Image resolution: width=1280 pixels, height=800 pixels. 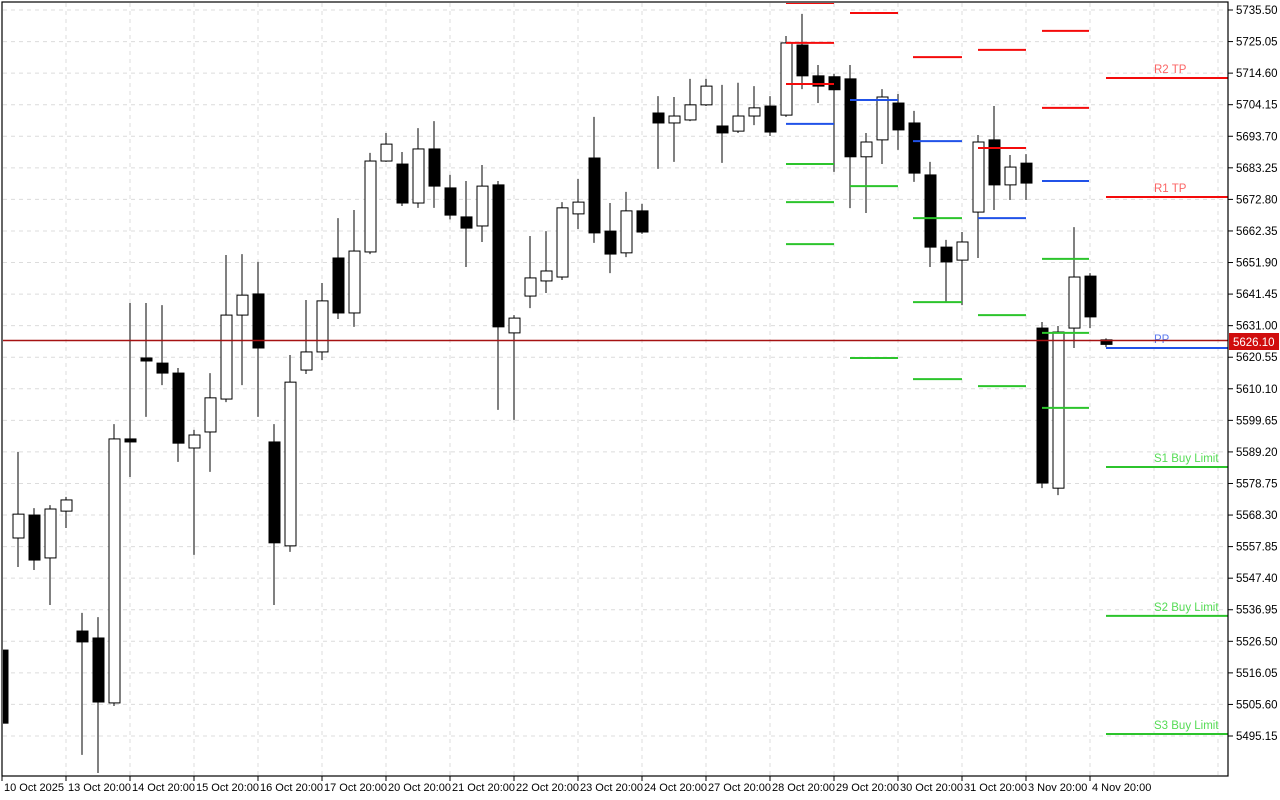 What do you see at coordinates (675, 788) in the screenshot?
I see `time-axis-label: 24 Oct 20:00` at bounding box center [675, 788].